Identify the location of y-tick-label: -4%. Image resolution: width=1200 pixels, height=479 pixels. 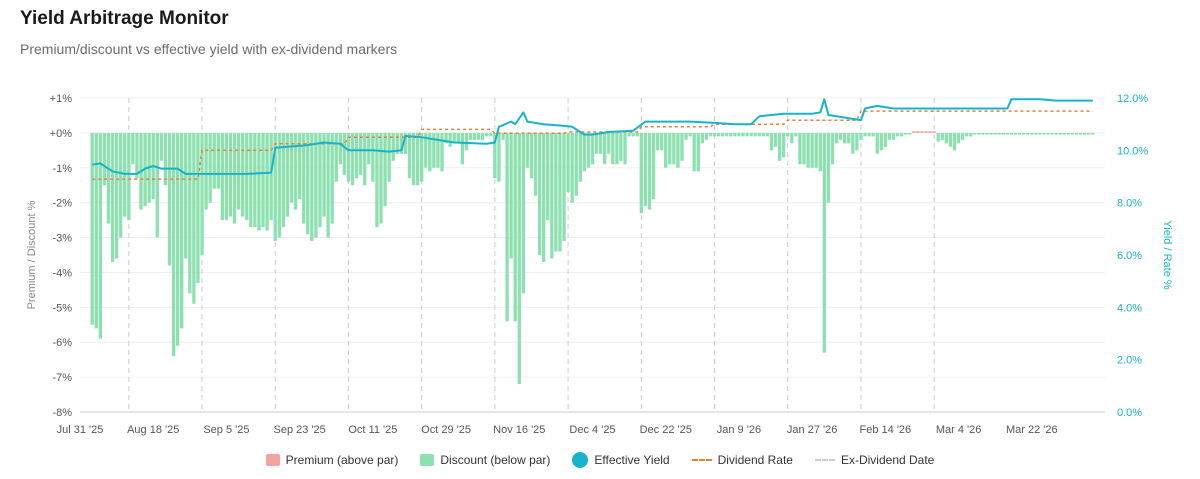
(62, 273).